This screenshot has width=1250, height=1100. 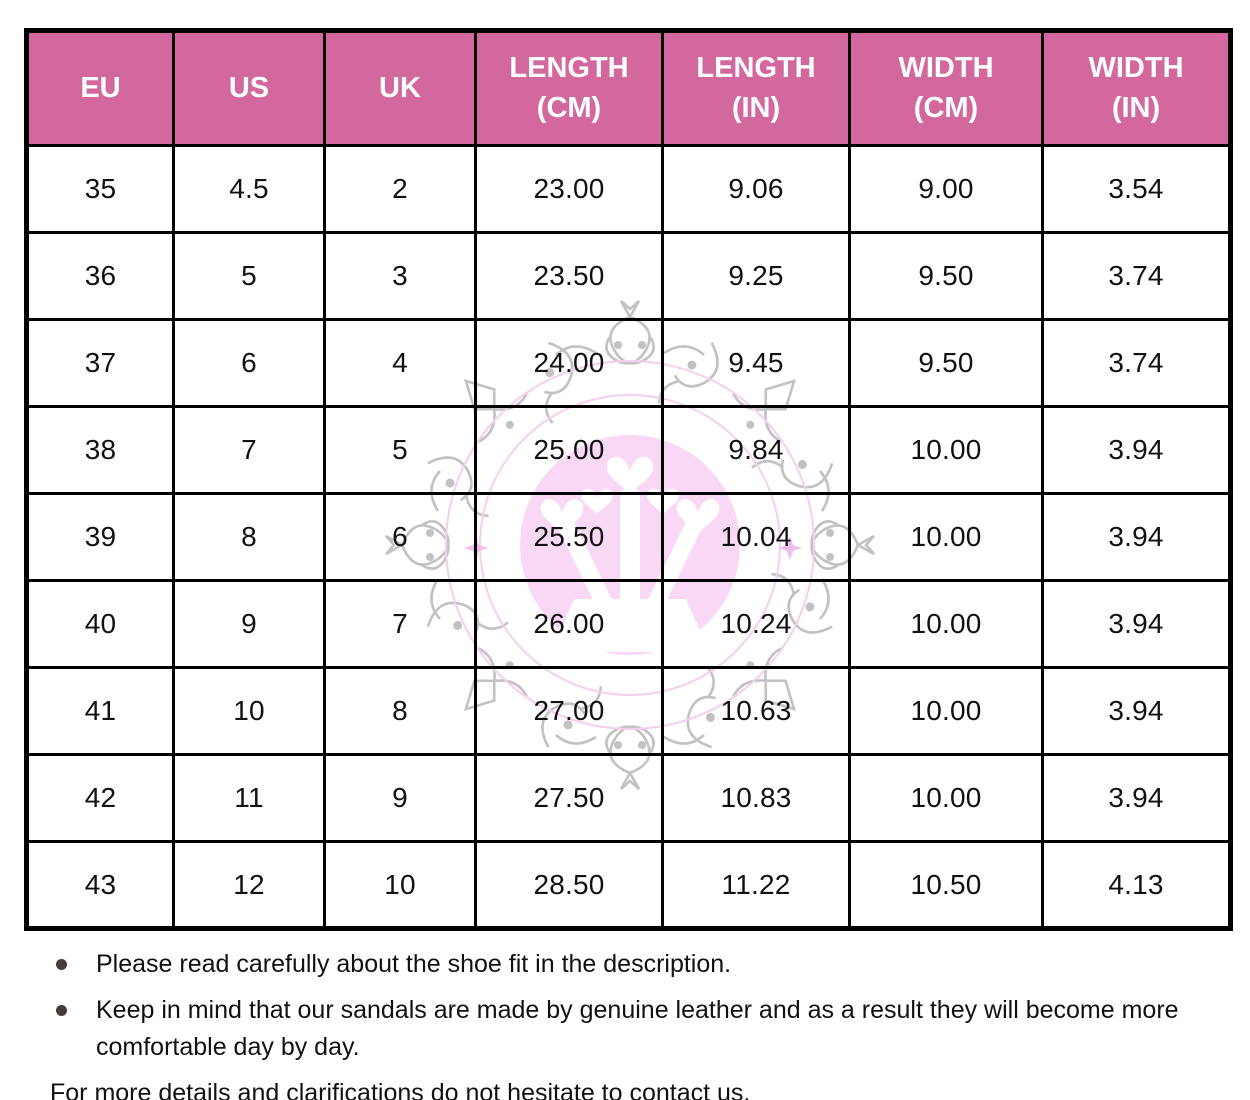 I want to click on table-row: 36 5 3 23.50 9.25 9.50 3.74, so click(x=628, y=276).